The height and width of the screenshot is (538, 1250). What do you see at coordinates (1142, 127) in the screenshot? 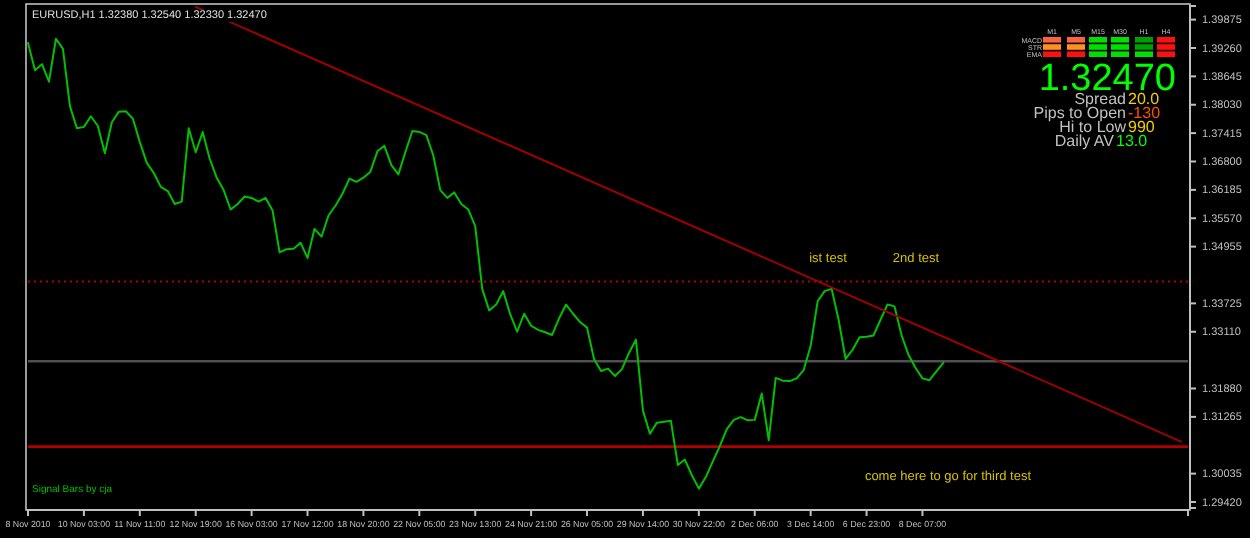
I see `annotation: 990` at bounding box center [1142, 127].